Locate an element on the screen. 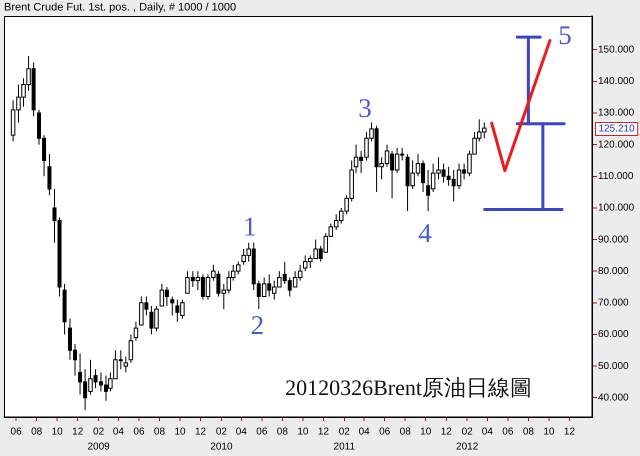 The image size is (640, 456). y-tick-label: 40.000 is located at coordinates (614, 398).